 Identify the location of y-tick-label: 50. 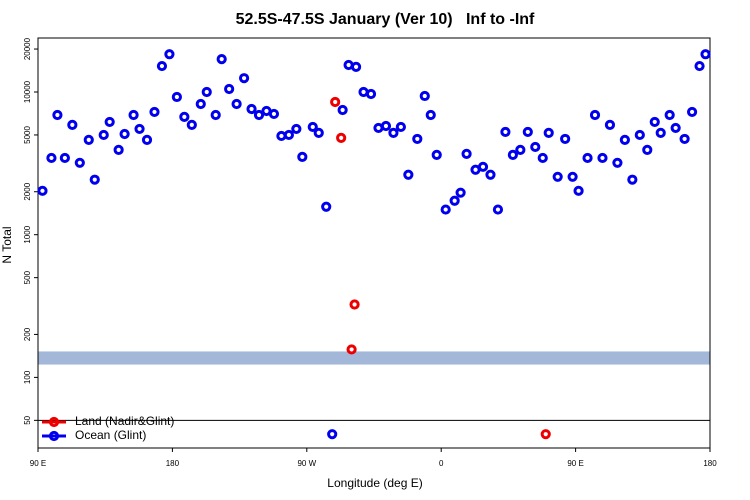
(27, 419).